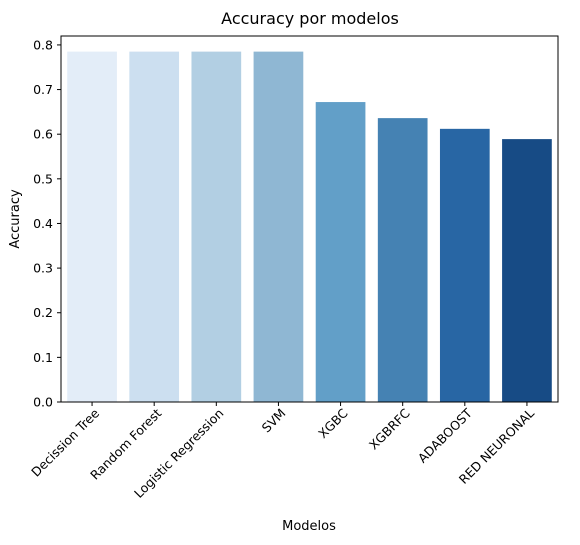 The height and width of the screenshot is (545, 580). Describe the element at coordinates (274, 421) in the screenshot. I see `x-tick-label: SVM` at that location.